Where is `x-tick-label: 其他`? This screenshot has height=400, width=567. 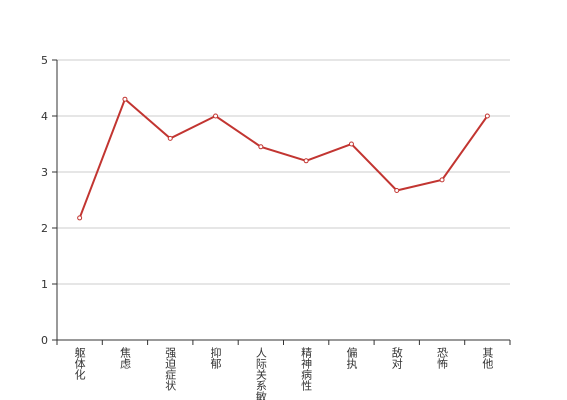
x-tick-label: 其他 is located at coordinates (487, 358).